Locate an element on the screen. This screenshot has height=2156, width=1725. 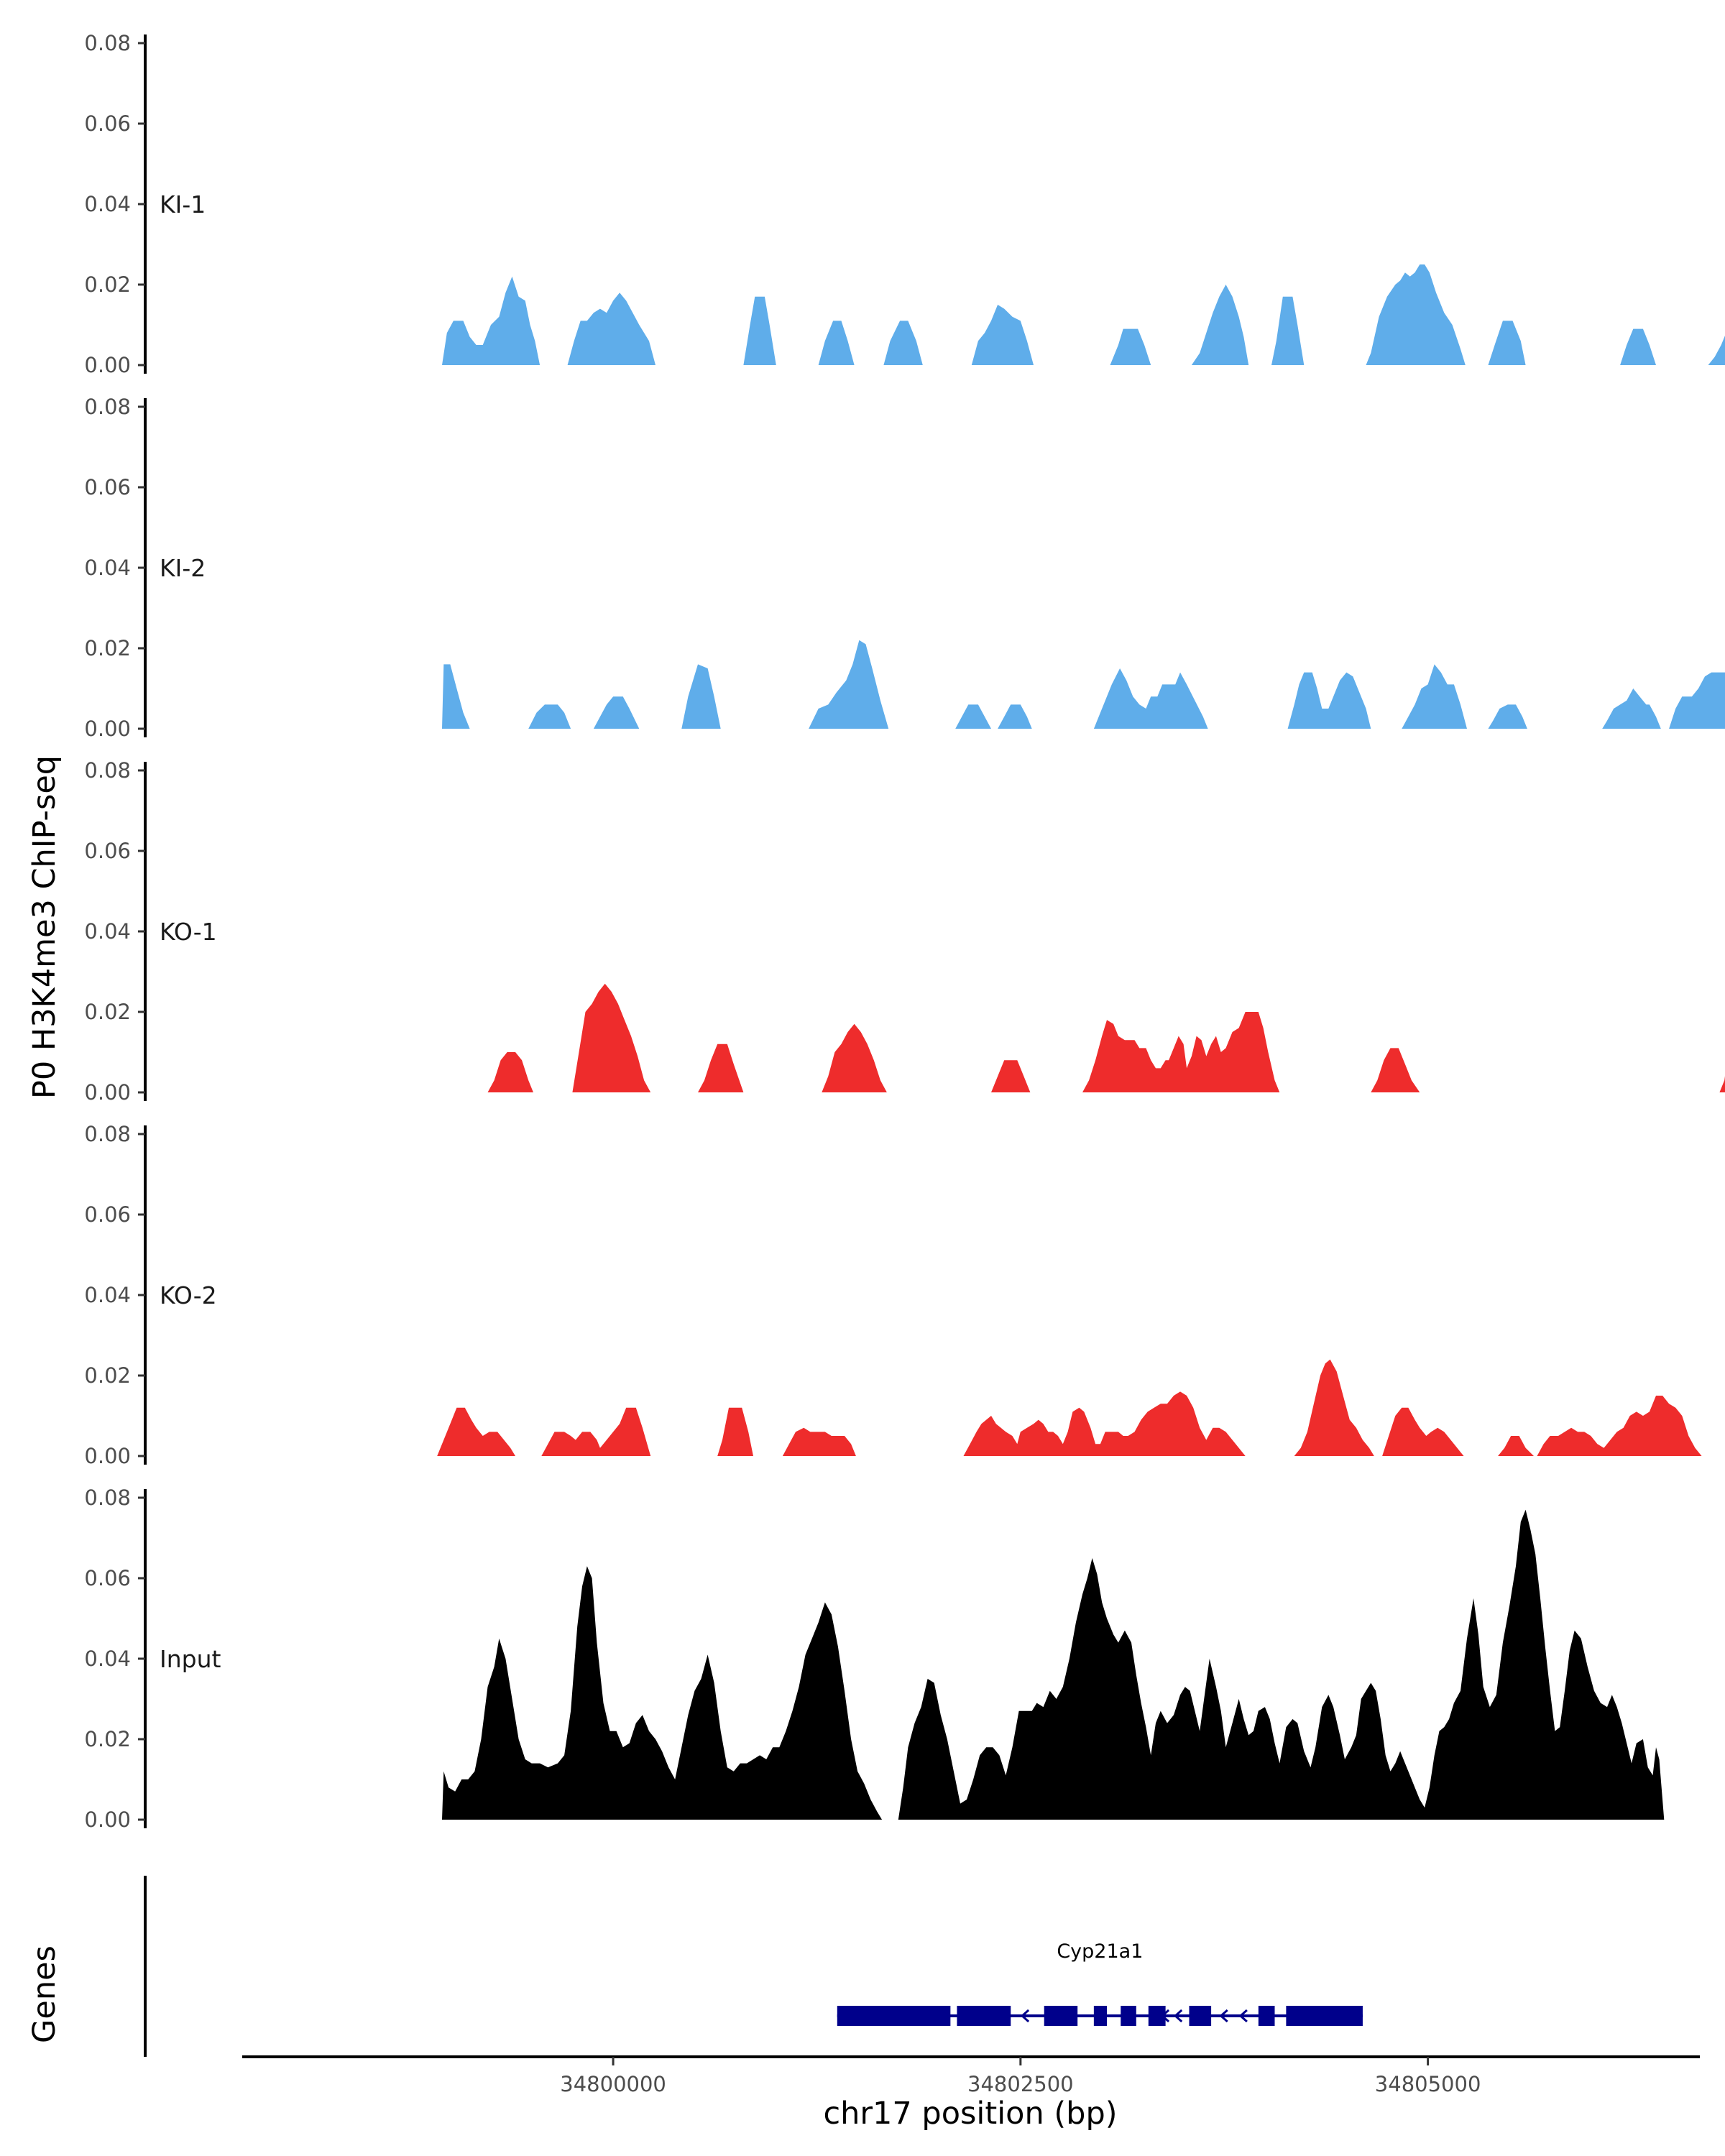
gene-track: Cyp21a1 34800000 34802500 34805000 is located at coordinates (922, 1986).